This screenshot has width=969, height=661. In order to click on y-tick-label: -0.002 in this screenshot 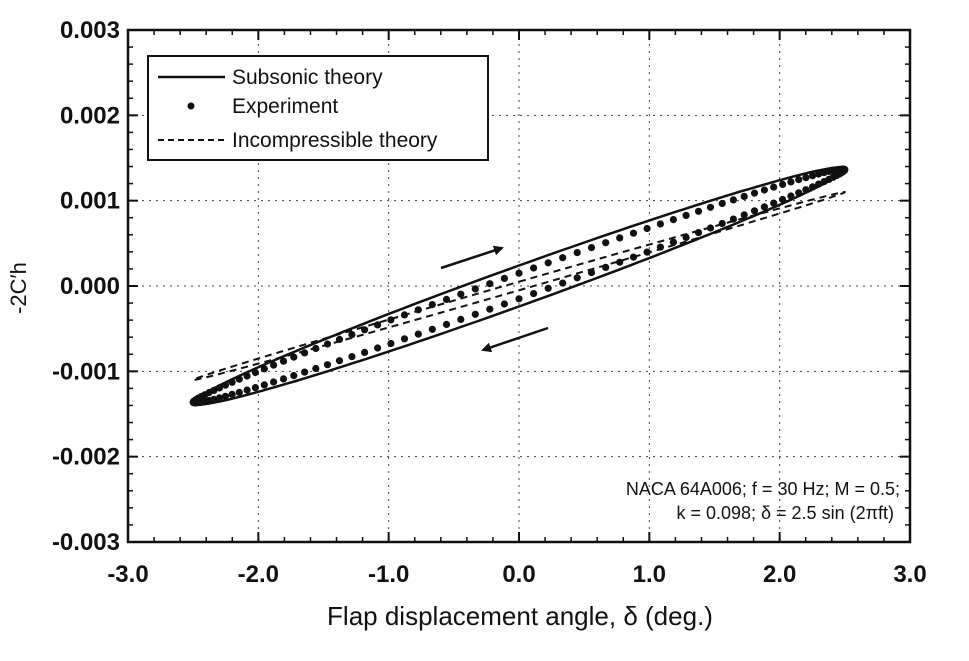, I will do `click(86, 457)`.